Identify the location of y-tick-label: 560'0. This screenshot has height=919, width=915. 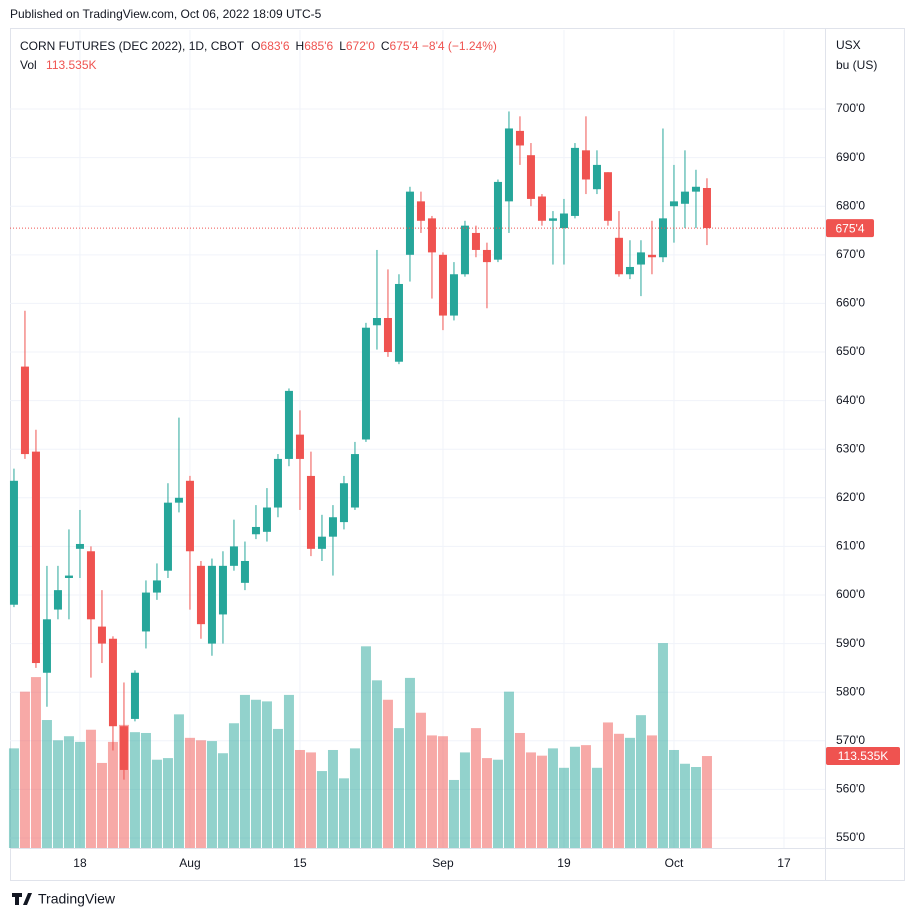
(850, 789).